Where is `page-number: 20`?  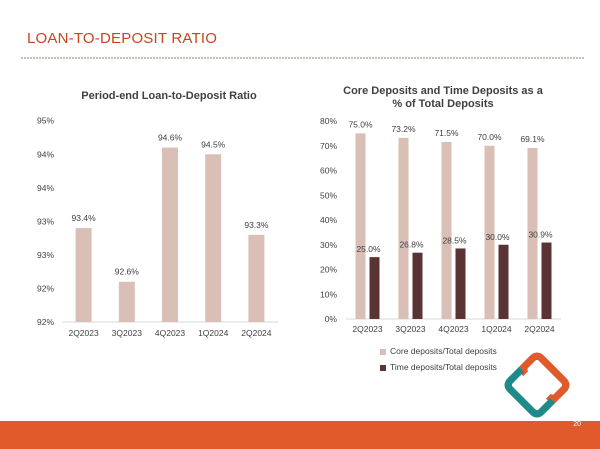
page-number: 20 is located at coordinates (577, 424).